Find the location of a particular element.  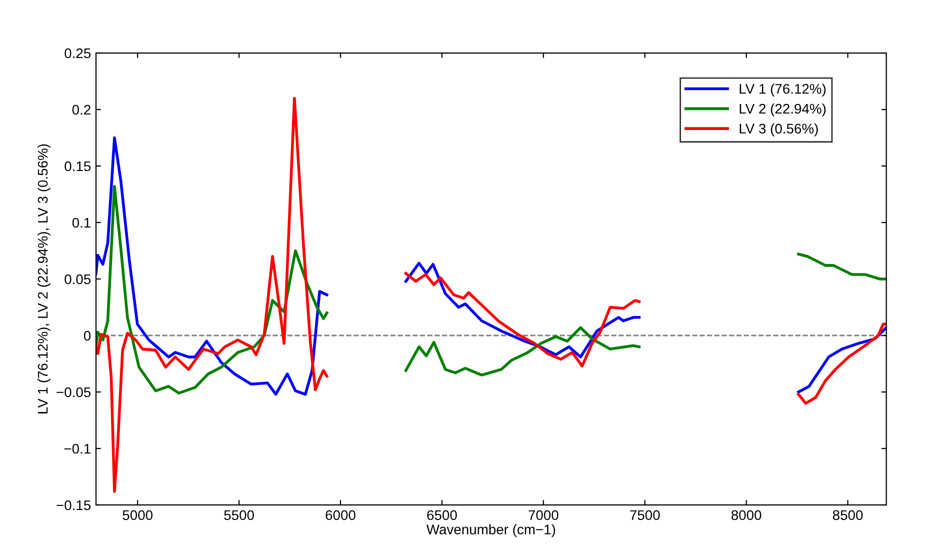

x-axis-title: Wavenumber (cm−1) is located at coordinates (491, 531).